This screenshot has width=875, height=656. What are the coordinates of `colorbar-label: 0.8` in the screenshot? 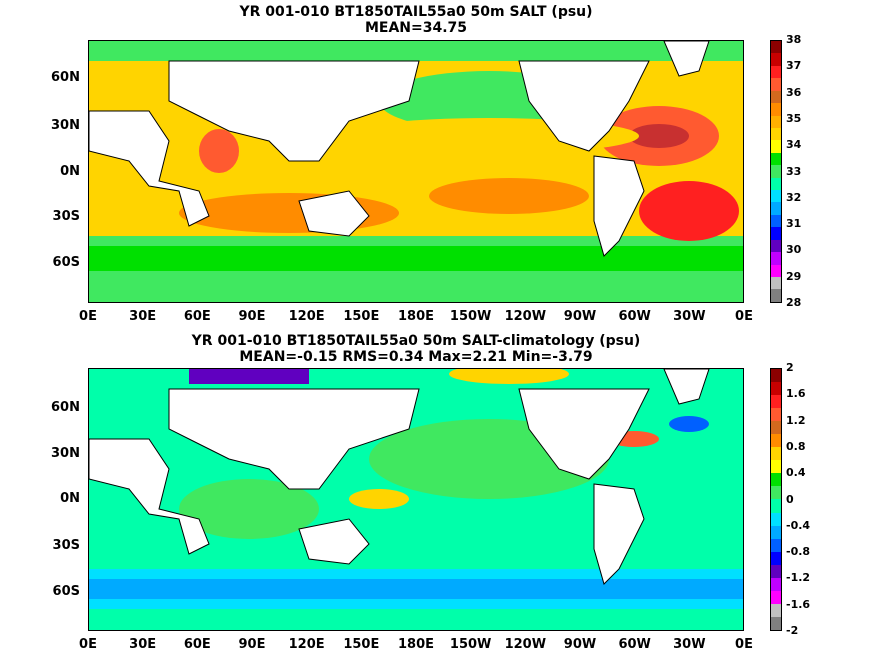 It's located at (796, 446).